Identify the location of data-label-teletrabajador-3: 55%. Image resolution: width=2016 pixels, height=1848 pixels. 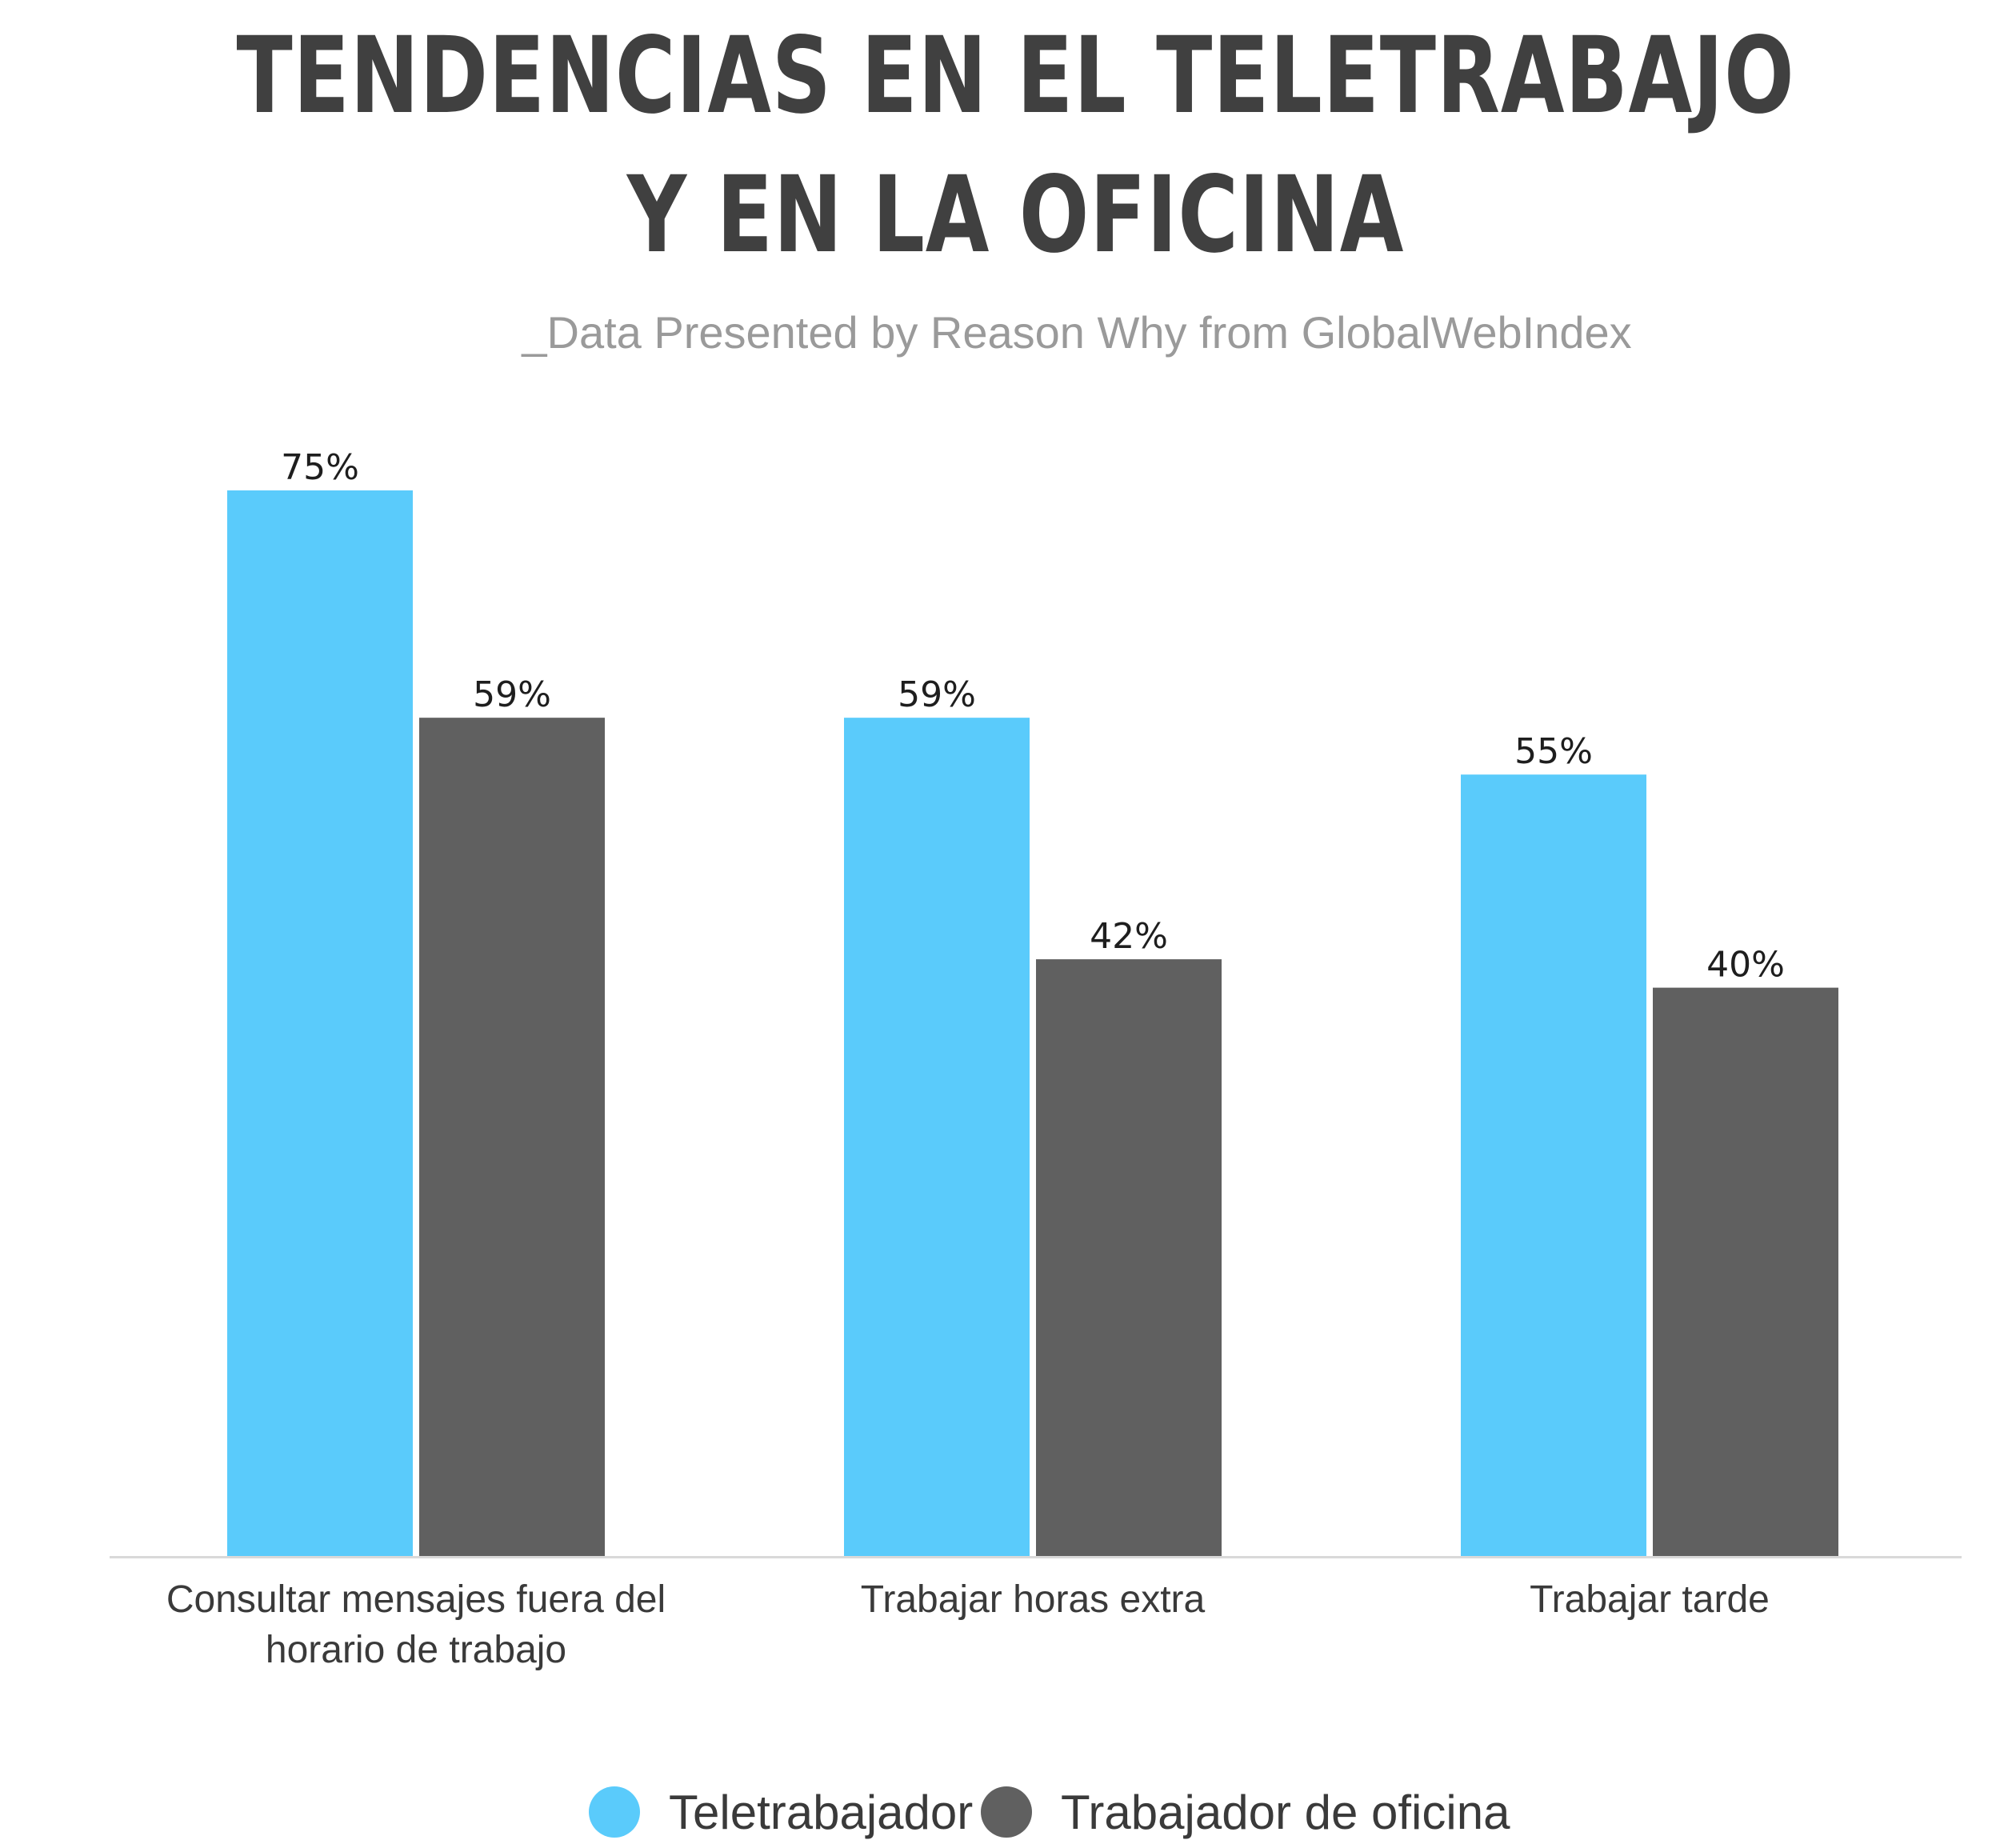
(1553, 751).